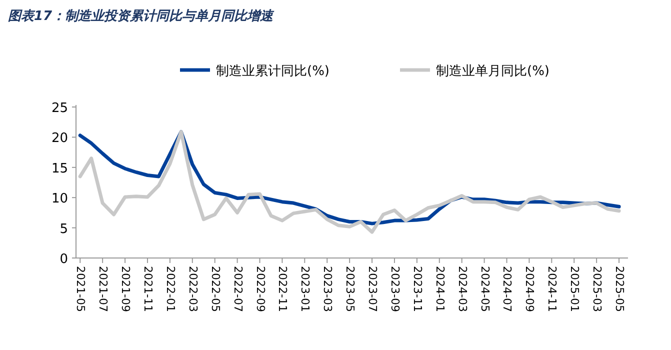 The height and width of the screenshot is (350, 671). What do you see at coordinates (283, 289) in the screenshot?
I see `x-tick-label: 2022-11` at bounding box center [283, 289].